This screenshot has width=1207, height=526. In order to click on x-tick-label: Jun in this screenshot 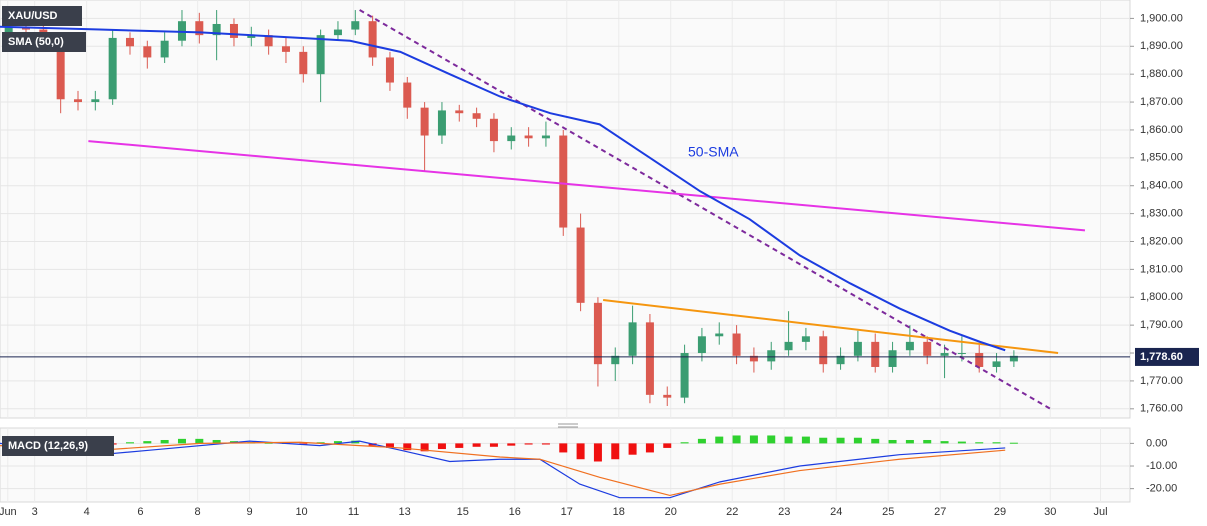, I will do `click(8, 512)`.